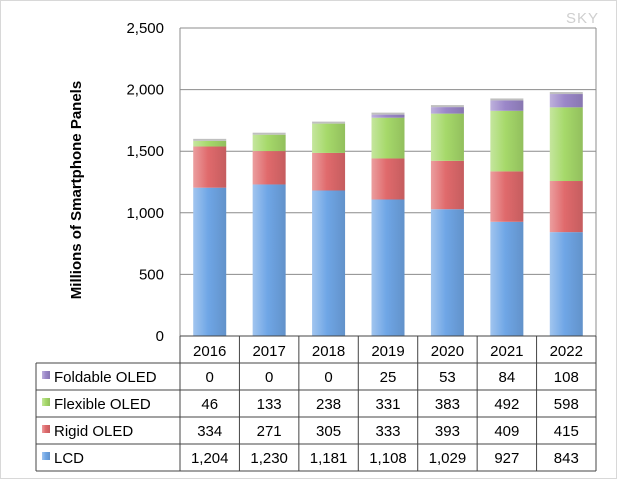  Describe the element at coordinates (210, 143) in the screenshot. I see `bar-flexible-oled-2016` at that location.